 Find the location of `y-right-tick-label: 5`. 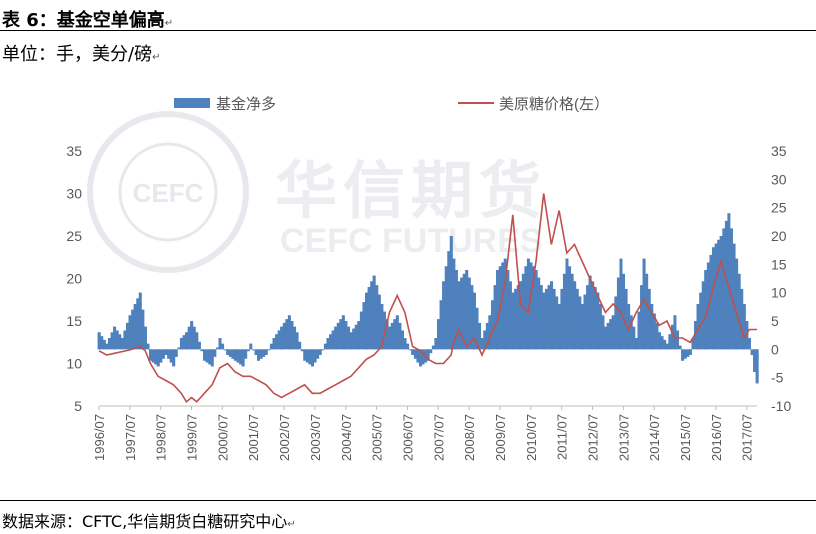

y-right-tick-label: 5 is located at coordinates (775, 321).